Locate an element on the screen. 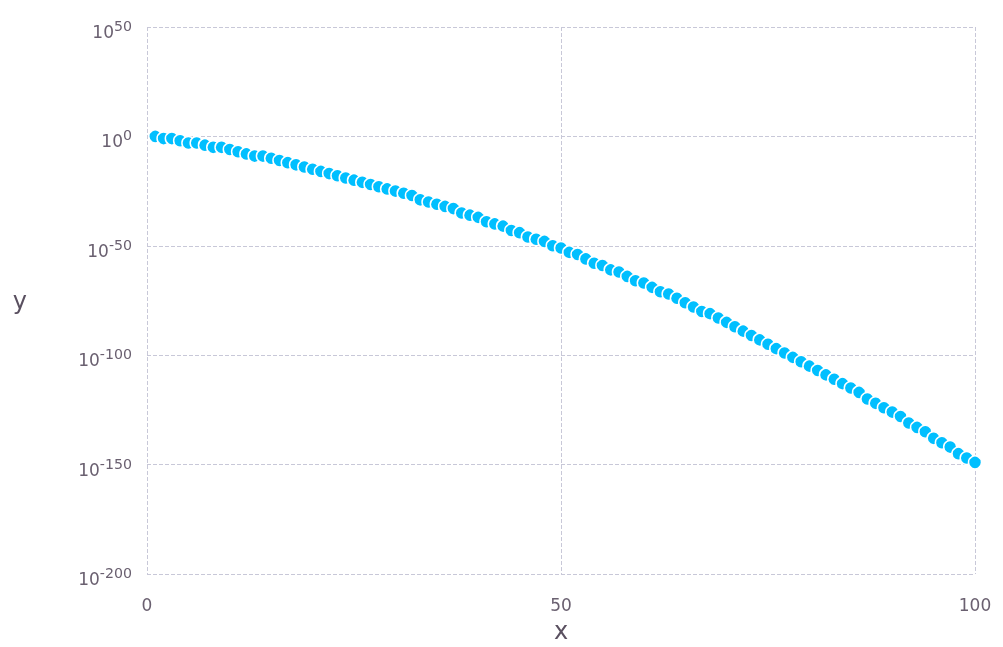 Image resolution: width=1003 pixels, height=647 pixels. x-tick-label: 0 is located at coordinates (147, 604).